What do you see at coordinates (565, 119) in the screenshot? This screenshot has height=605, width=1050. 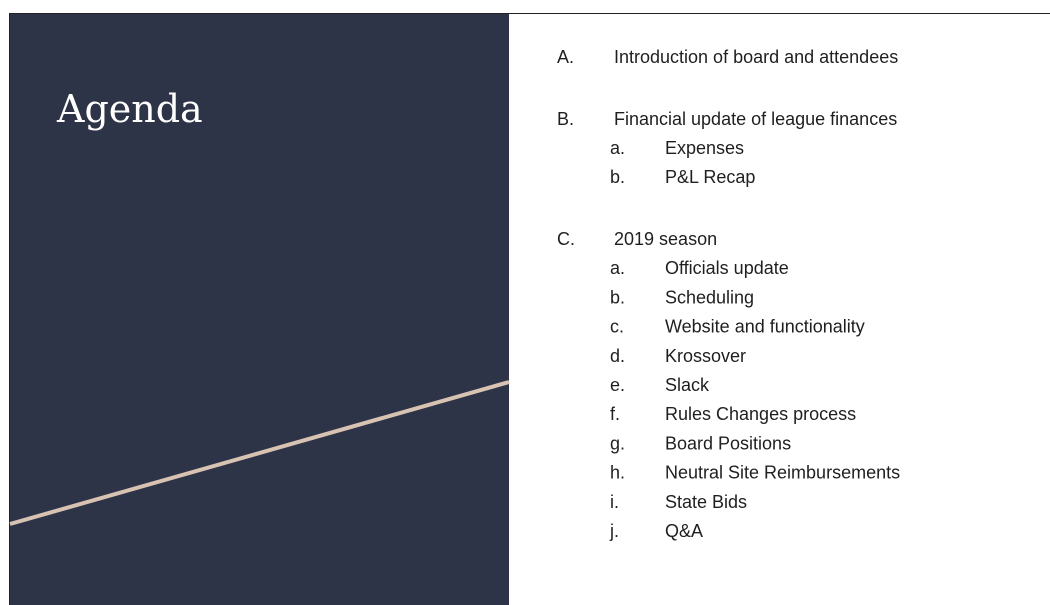 I see `item-label: B.` at bounding box center [565, 119].